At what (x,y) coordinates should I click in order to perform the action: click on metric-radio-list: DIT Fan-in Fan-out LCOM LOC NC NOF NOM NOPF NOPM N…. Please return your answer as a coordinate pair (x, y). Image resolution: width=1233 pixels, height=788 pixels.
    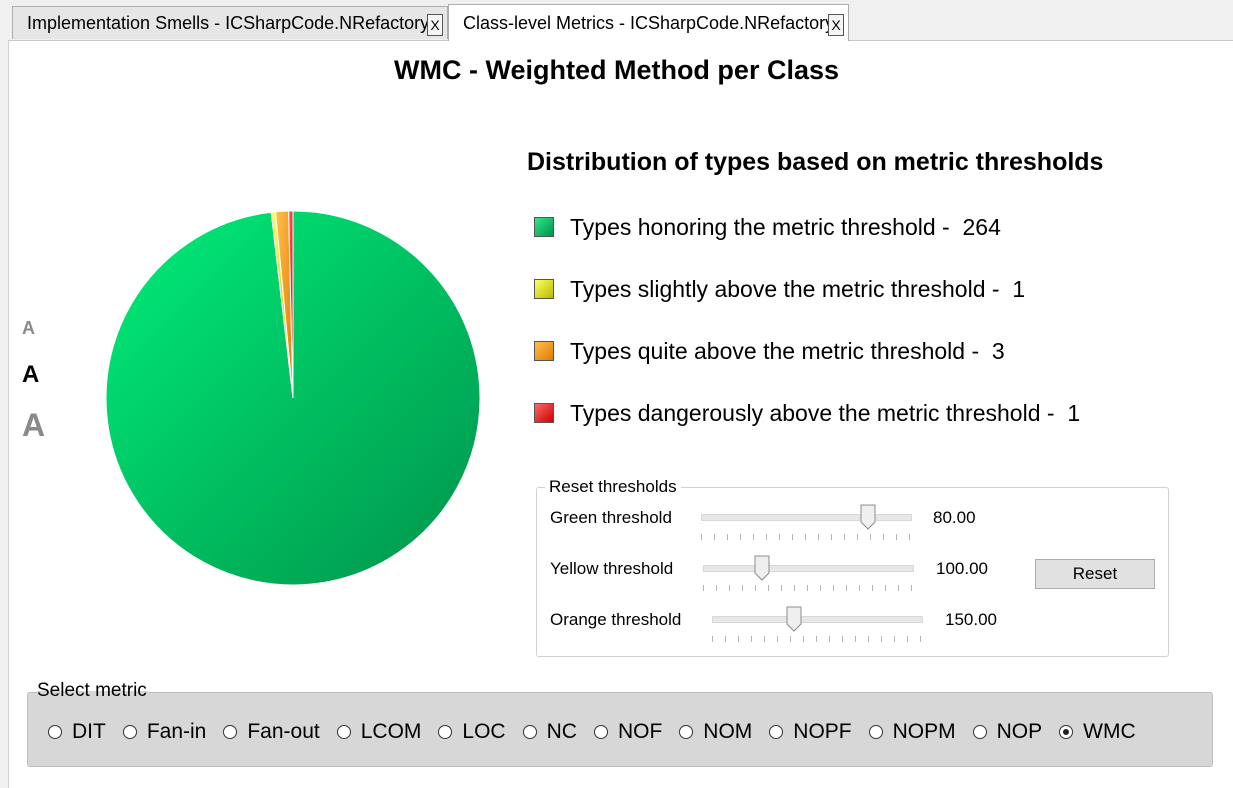
    Looking at the image, I should click on (600, 732).